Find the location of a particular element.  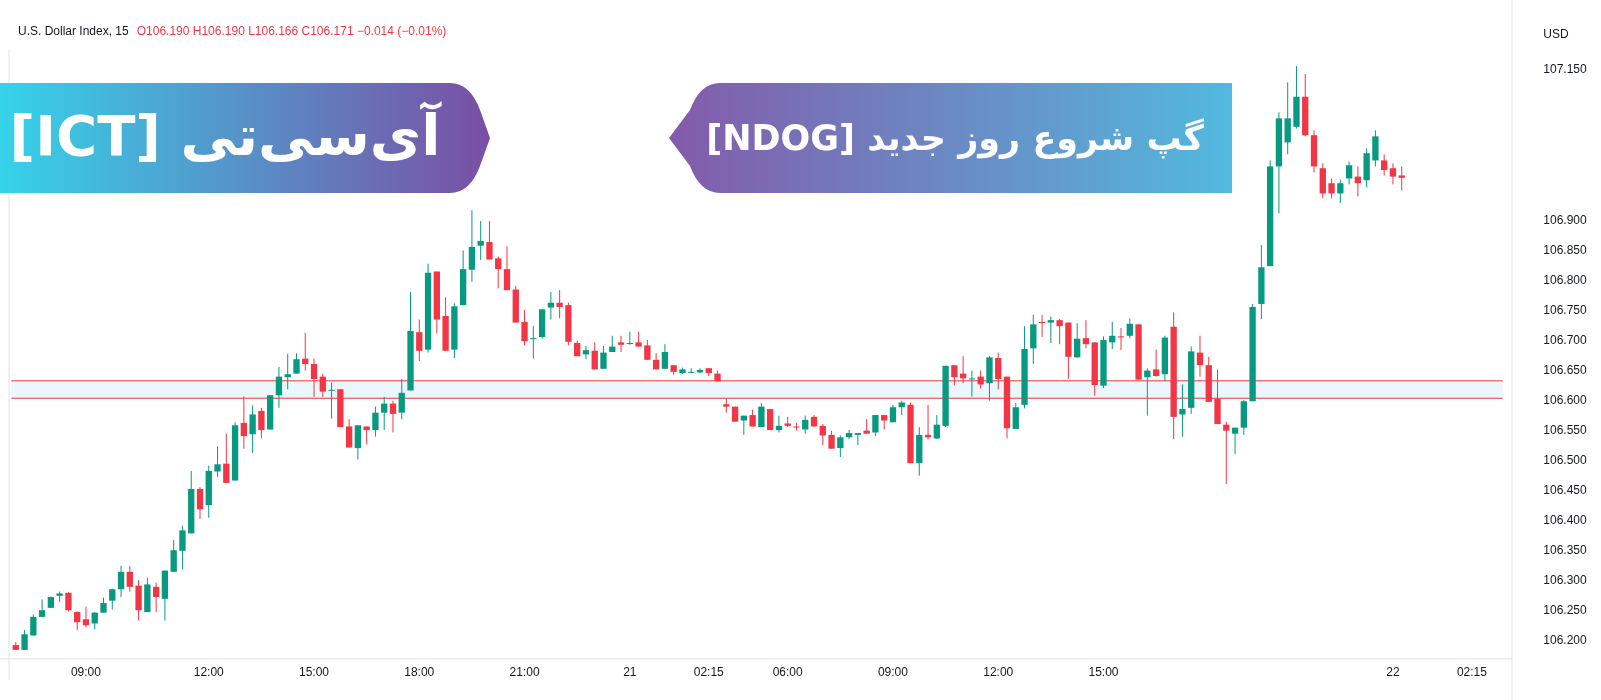

y-tick-label: 106.200 is located at coordinates (1565, 640).